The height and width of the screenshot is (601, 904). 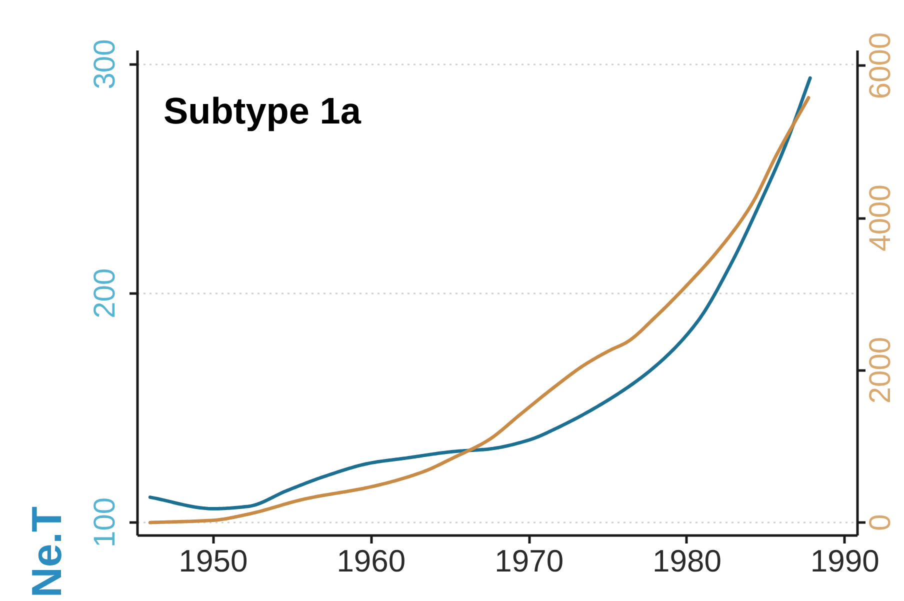 I want to click on x-tick-label: 1970, so click(x=529, y=561).